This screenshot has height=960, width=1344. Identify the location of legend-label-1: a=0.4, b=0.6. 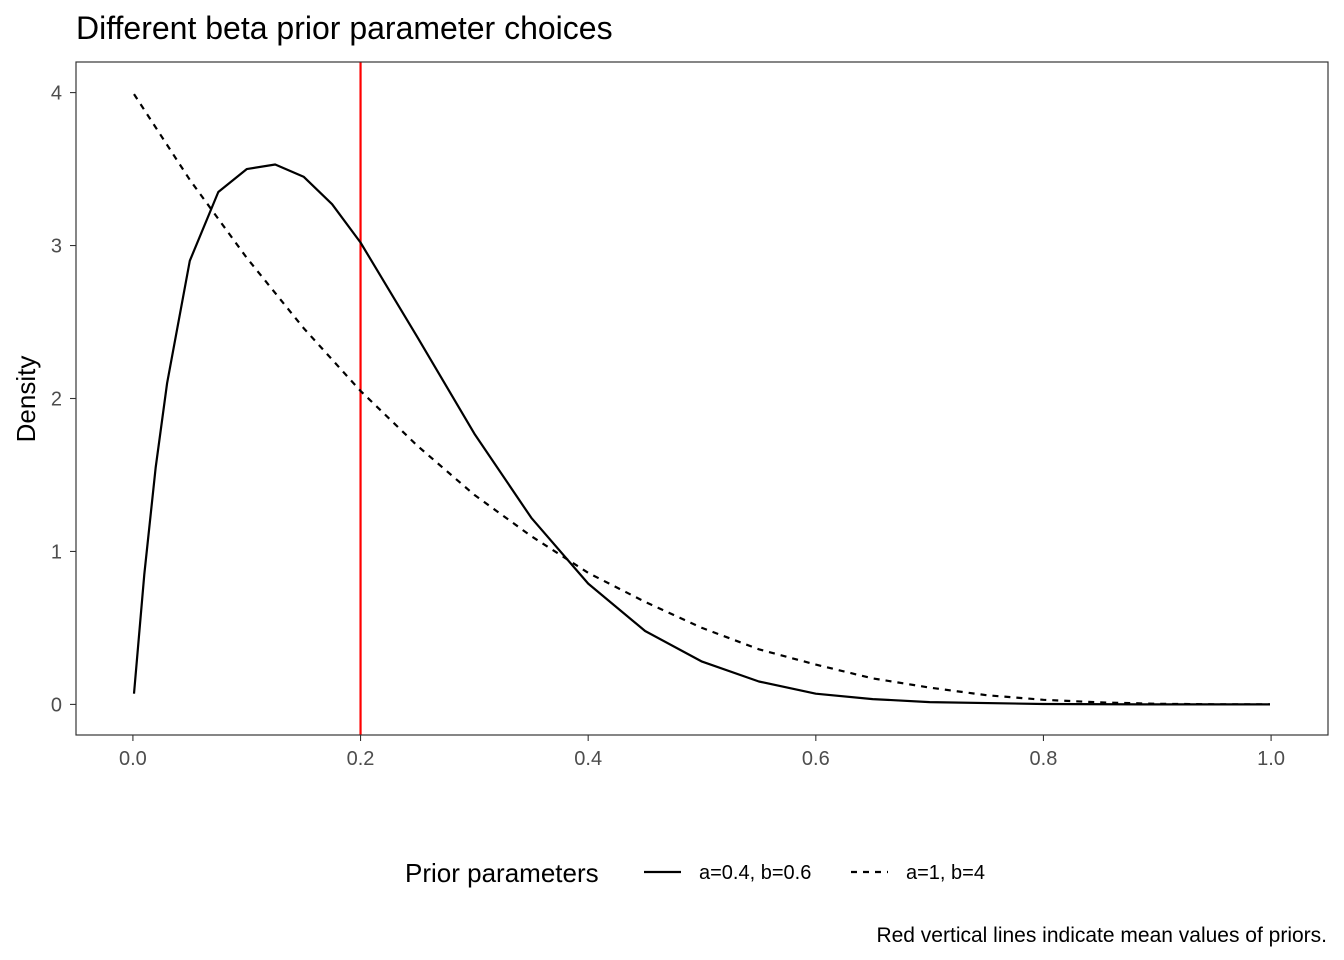
(755, 873).